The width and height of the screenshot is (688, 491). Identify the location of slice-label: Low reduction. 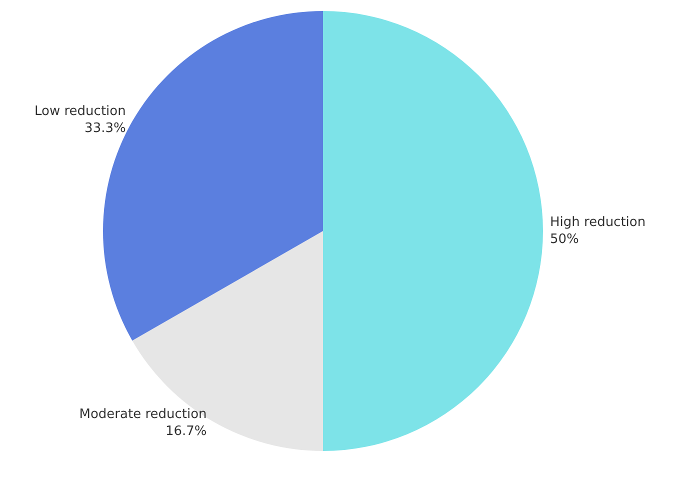
(80, 111).